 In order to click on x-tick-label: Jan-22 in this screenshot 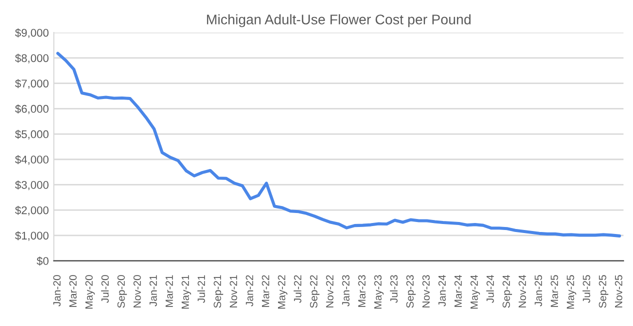, I will do `click(250, 290)`.